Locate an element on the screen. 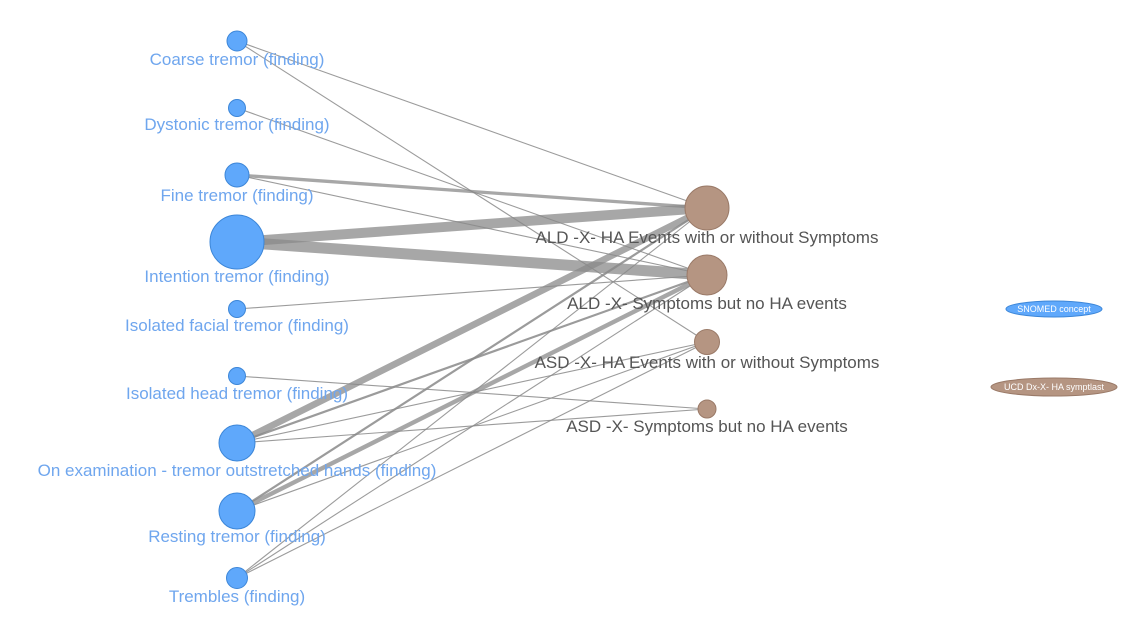 The height and width of the screenshot is (637, 1130). node-asd_sym is located at coordinates (707, 409).